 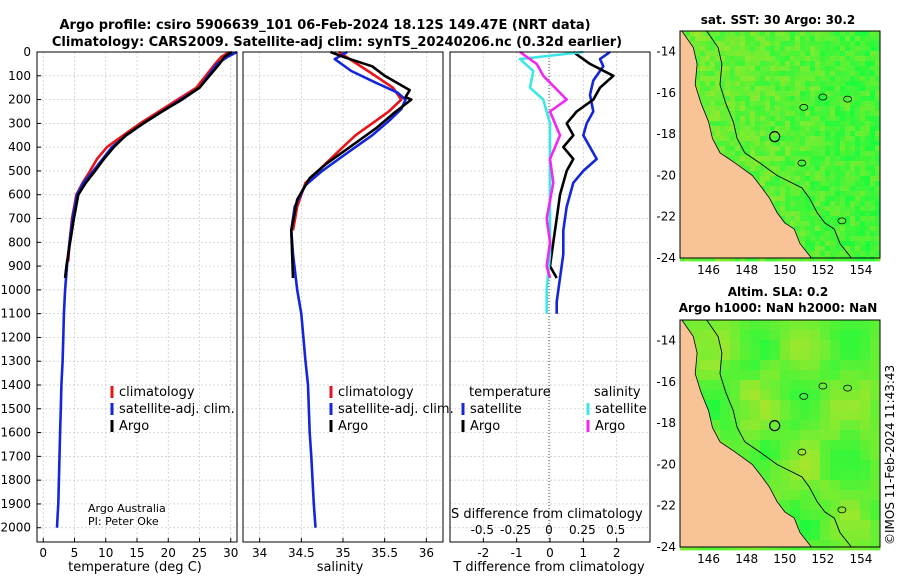 What do you see at coordinates (230, 553) in the screenshot?
I see `x-tick-label: 30` at bounding box center [230, 553].